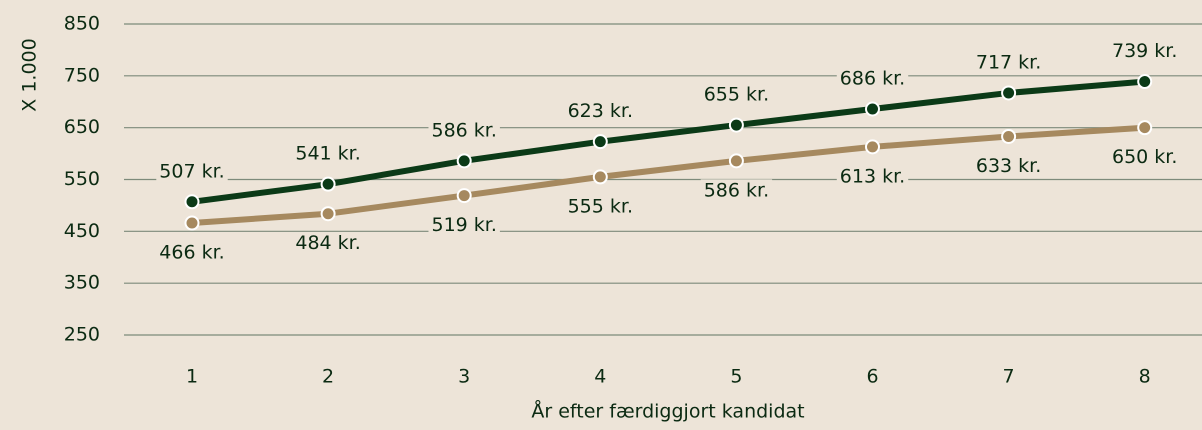  I want to click on data-label: 541 kr., so click(327, 154).